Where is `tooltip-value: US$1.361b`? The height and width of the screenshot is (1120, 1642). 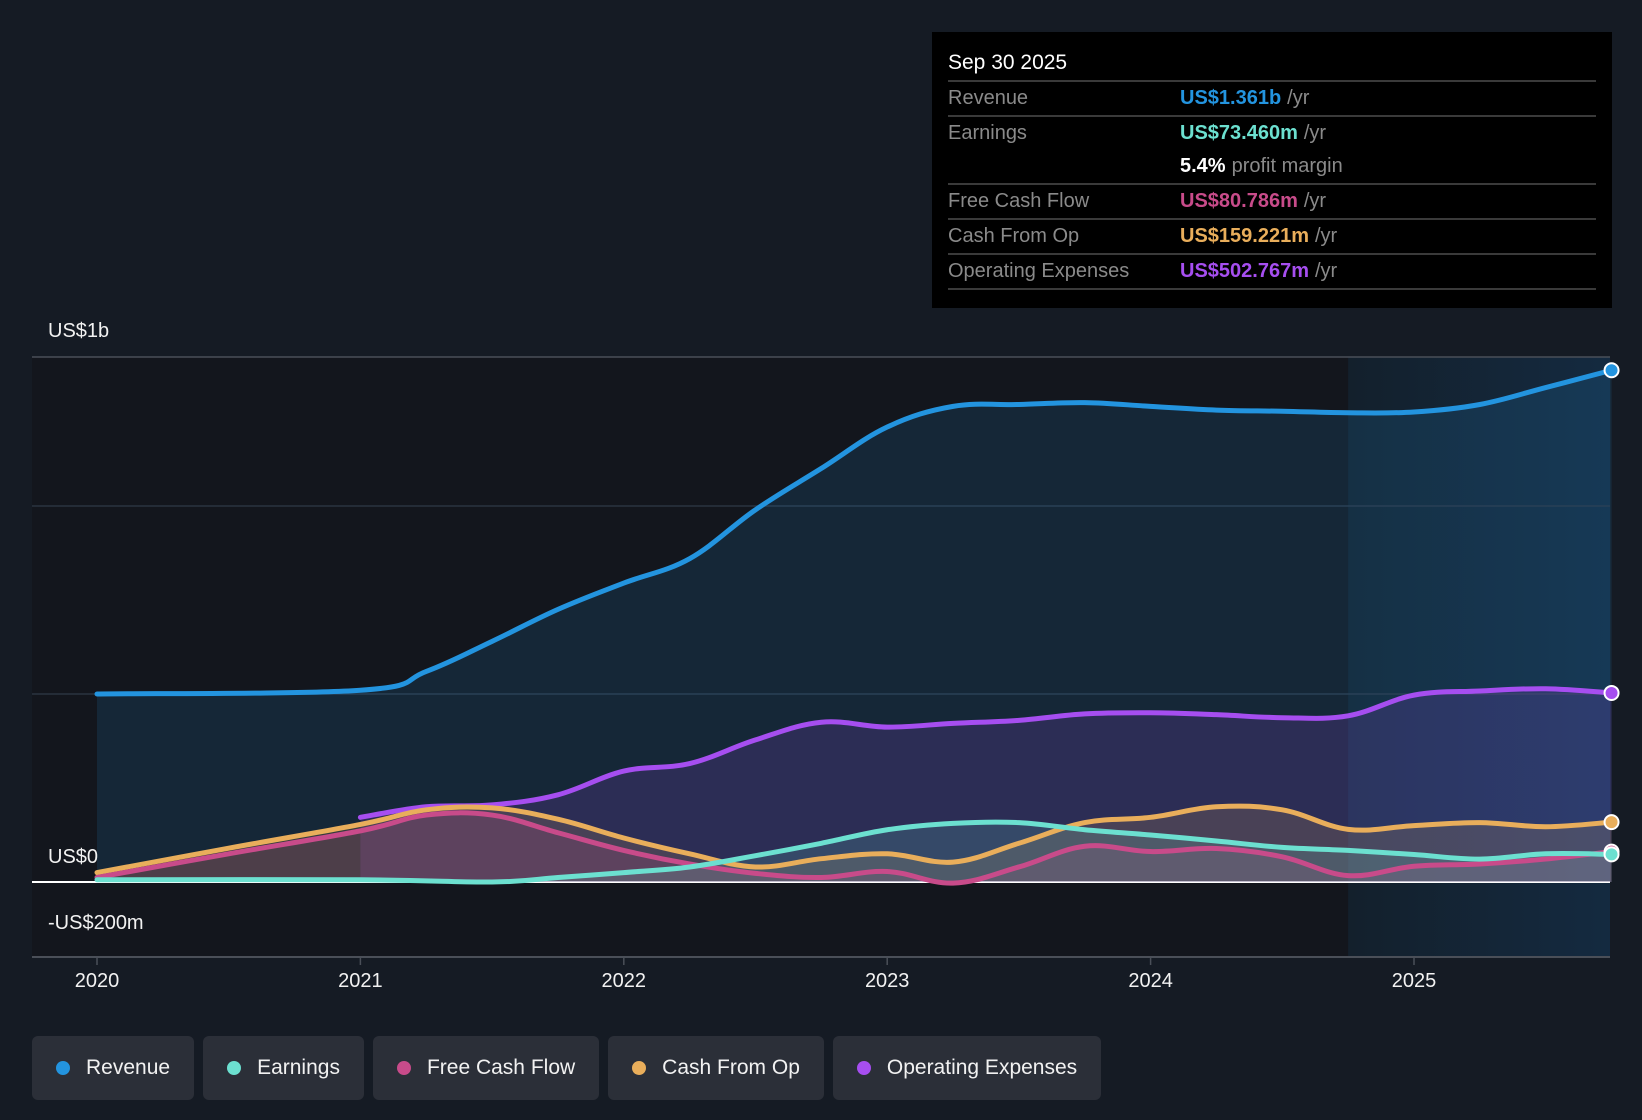 tooltip-value: US$1.361b is located at coordinates (1231, 98).